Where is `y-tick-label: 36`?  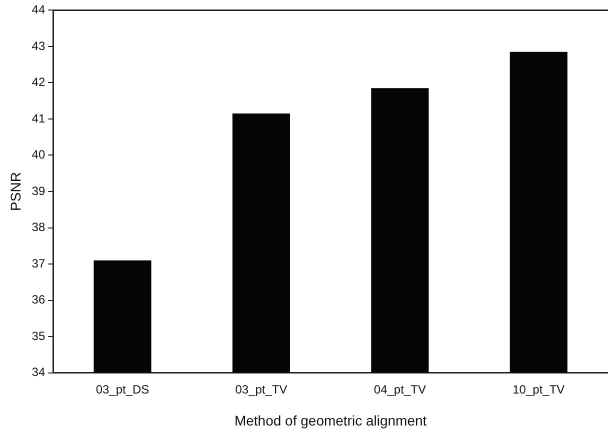
y-tick-label: 36 is located at coordinates (39, 299).